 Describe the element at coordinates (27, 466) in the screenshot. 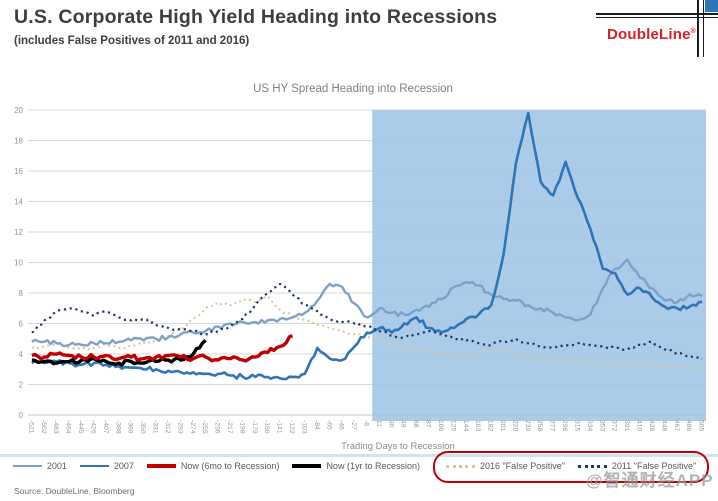

I see `legend-swatch-2001` at that location.